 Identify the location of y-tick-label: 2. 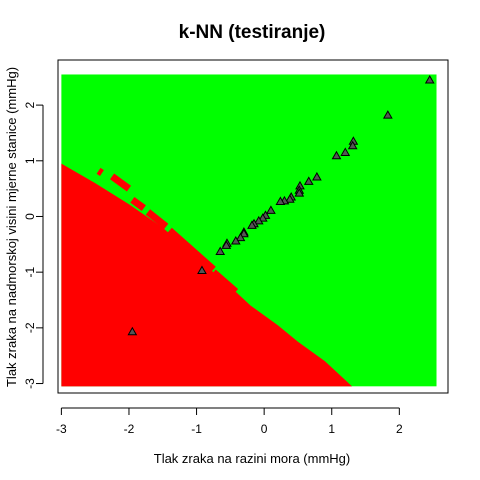
(30, 104).